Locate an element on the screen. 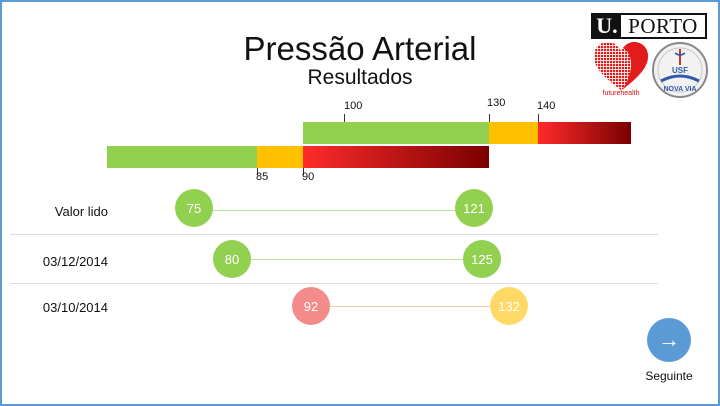 The image size is (720, 406). reading-range-line is located at coordinates (334, 210).